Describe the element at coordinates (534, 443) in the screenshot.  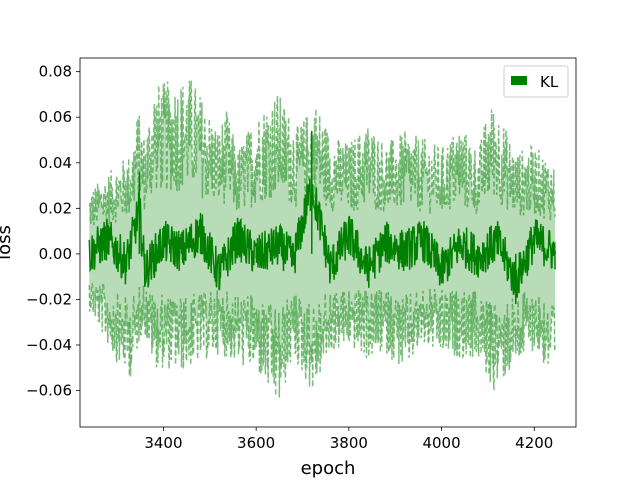
I see `x-tick-label: 4200` at that location.